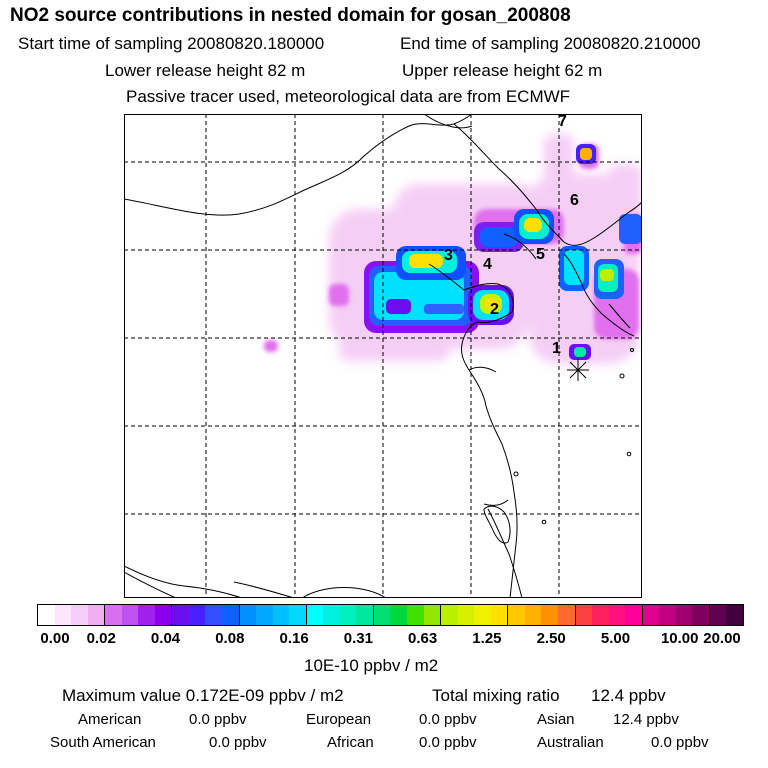  I want to click on color-scale-tick-label: 0.31, so click(358, 638).